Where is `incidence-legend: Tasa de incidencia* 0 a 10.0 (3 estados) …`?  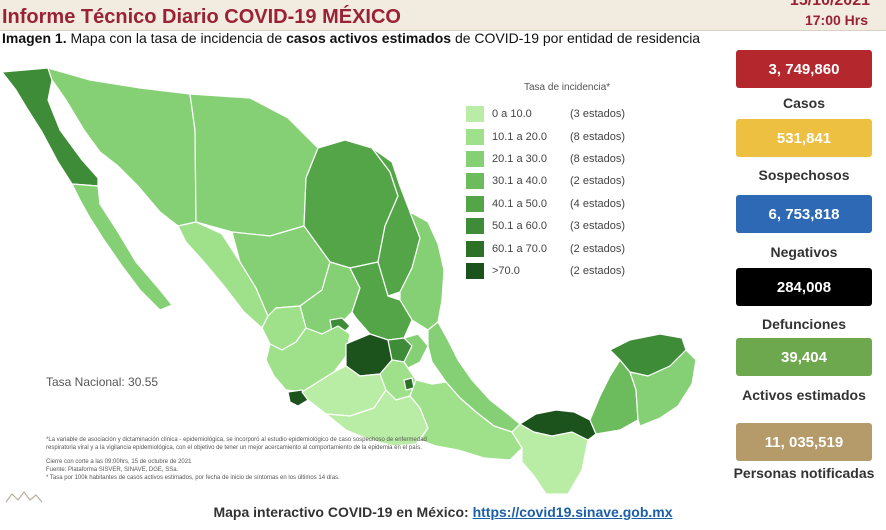 incidence-legend: Tasa de incidencia* 0 a 10.0 (3 estados) … is located at coordinates (556, 182).